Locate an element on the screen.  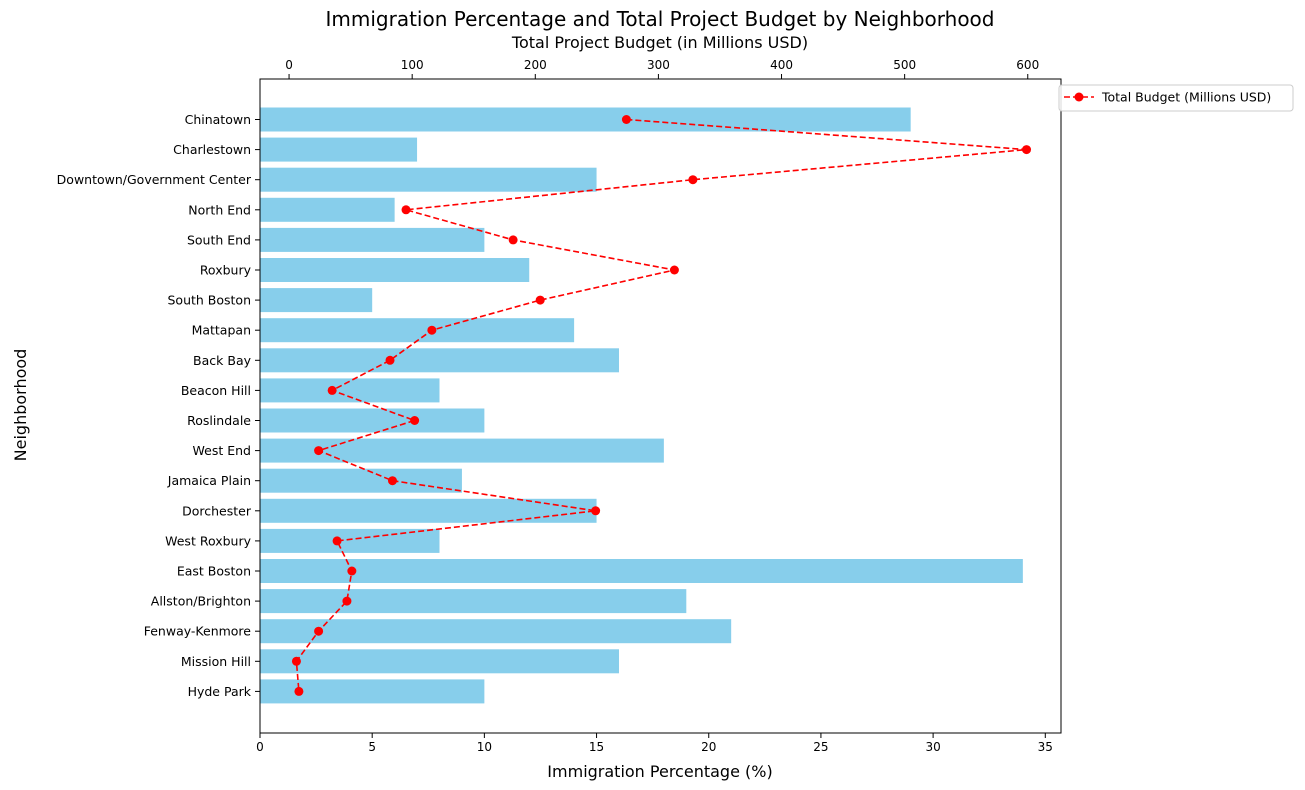
x2-axis-label: Total Project Budget (in Millions USD) is located at coordinates (659, 42).